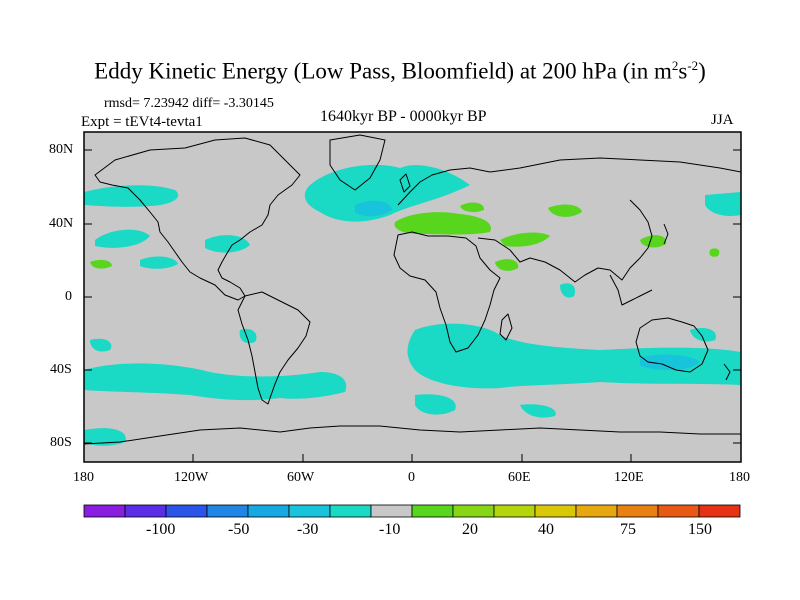  What do you see at coordinates (631, 290) in the screenshot?
I see `coast-southeast-asia` at bounding box center [631, 290].